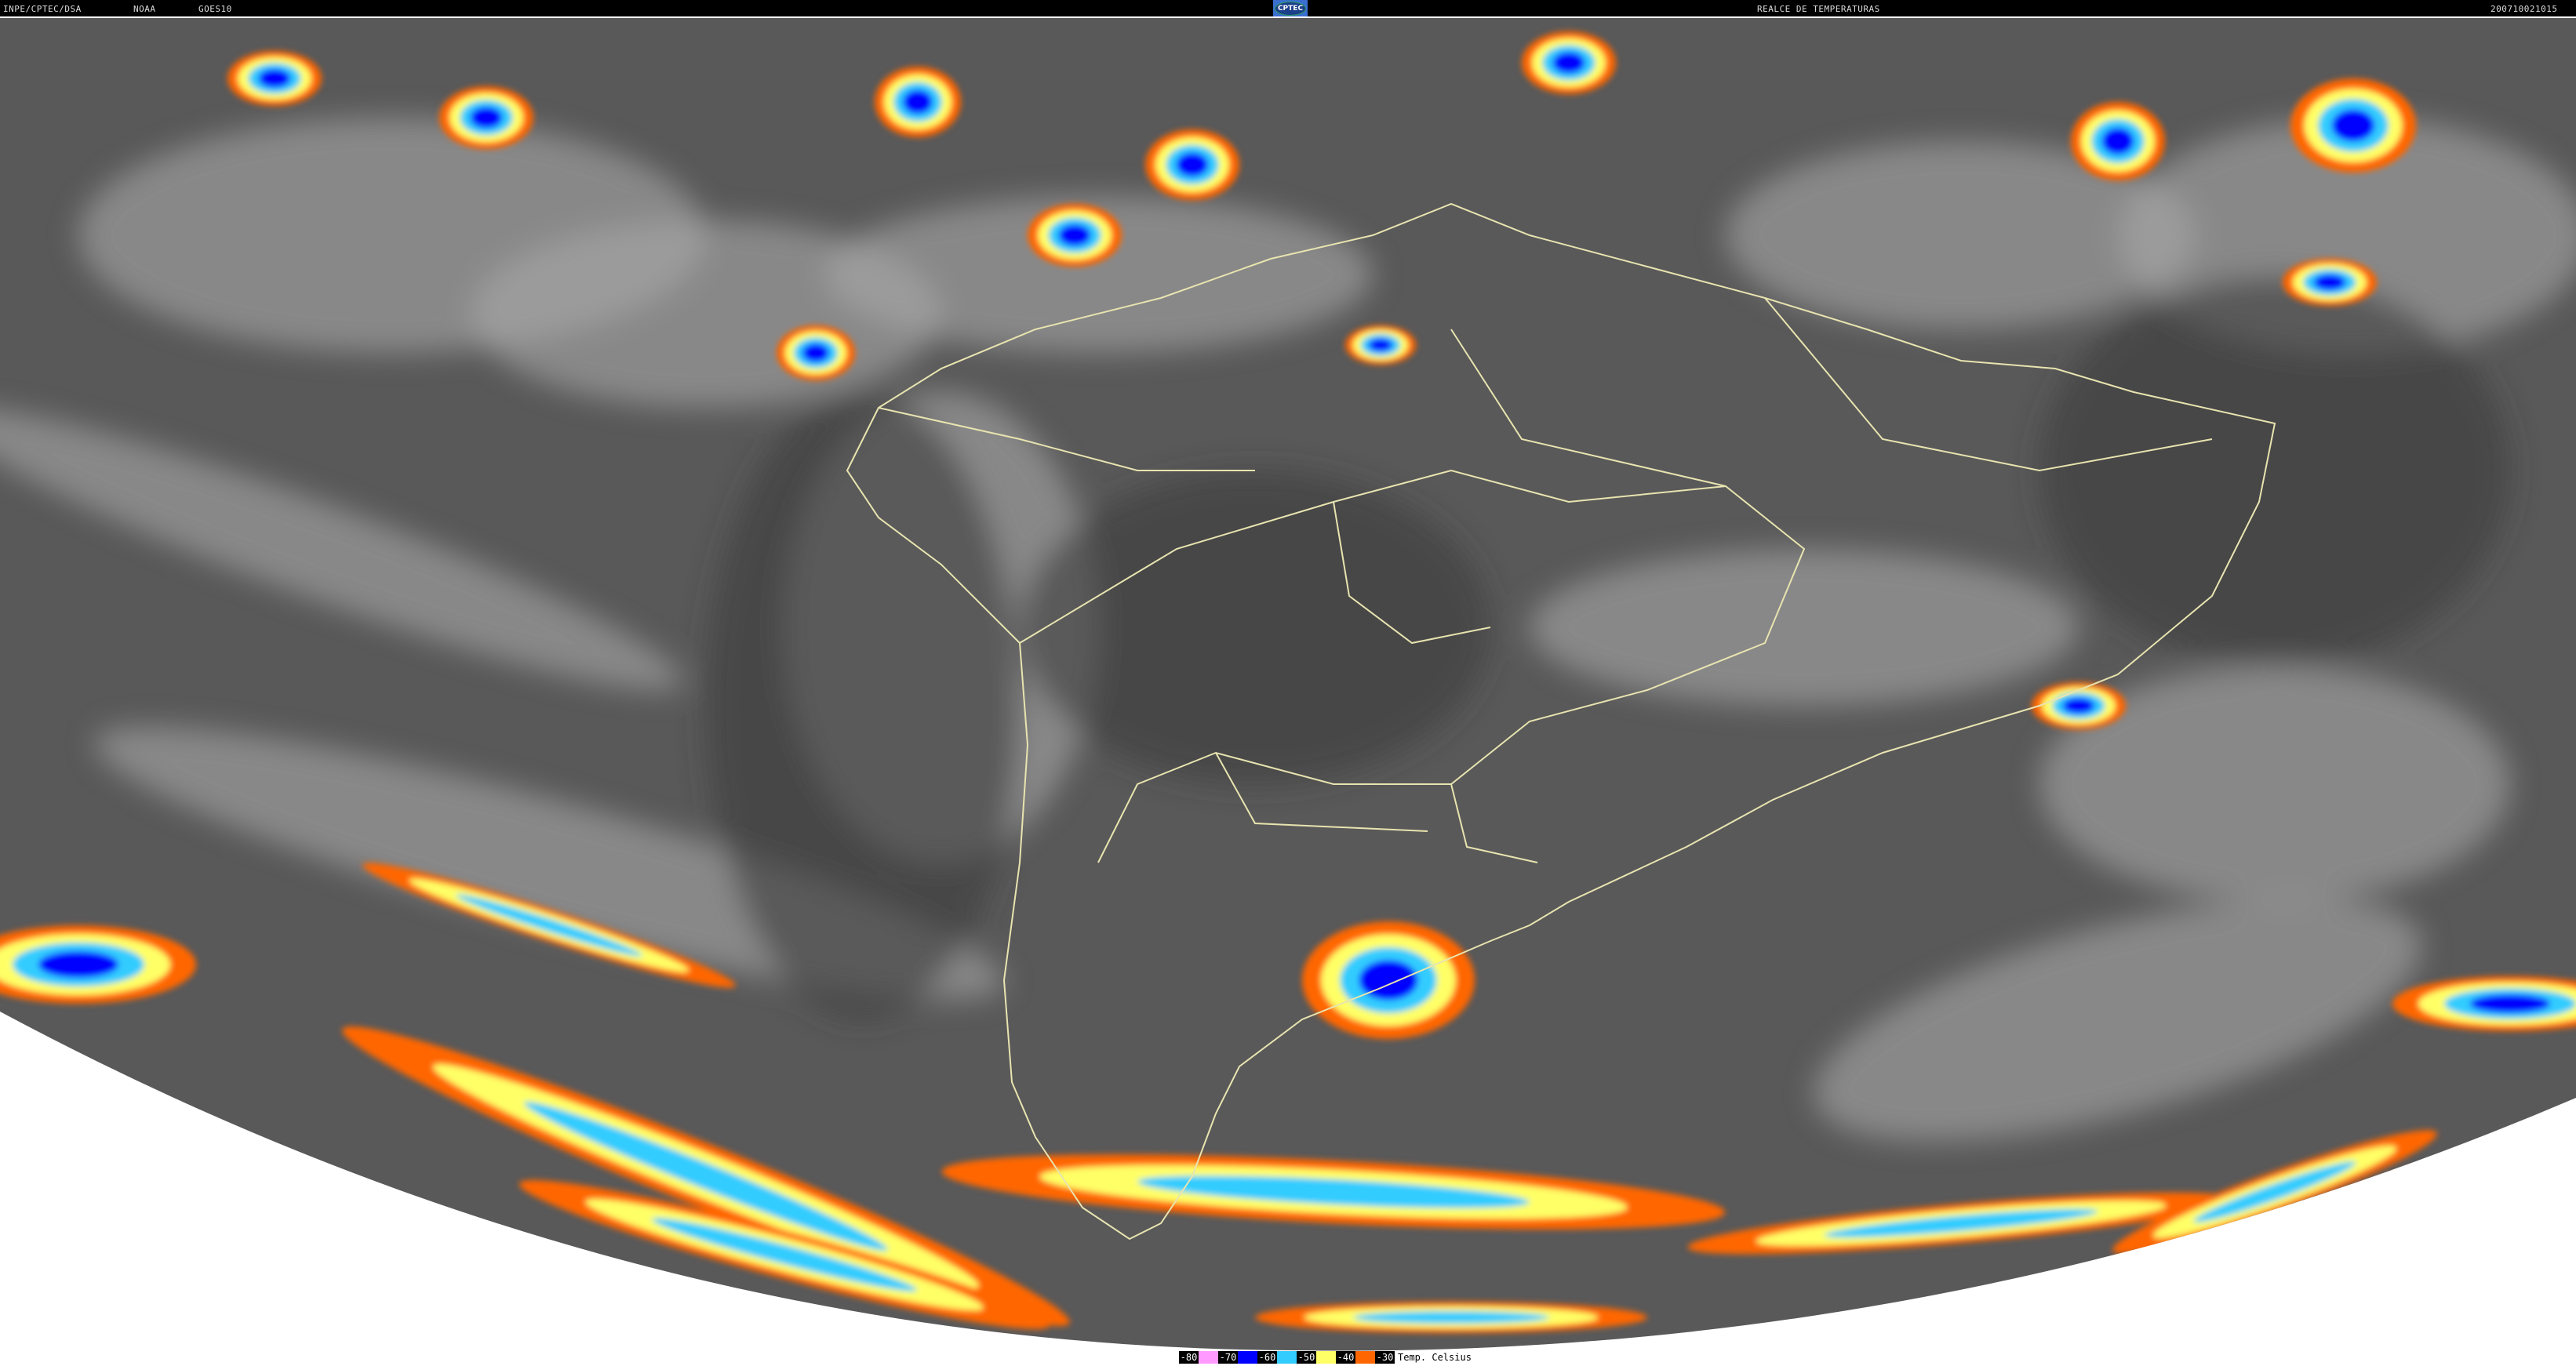  I want to click on agency-label: NOAA, so click(144, 9).